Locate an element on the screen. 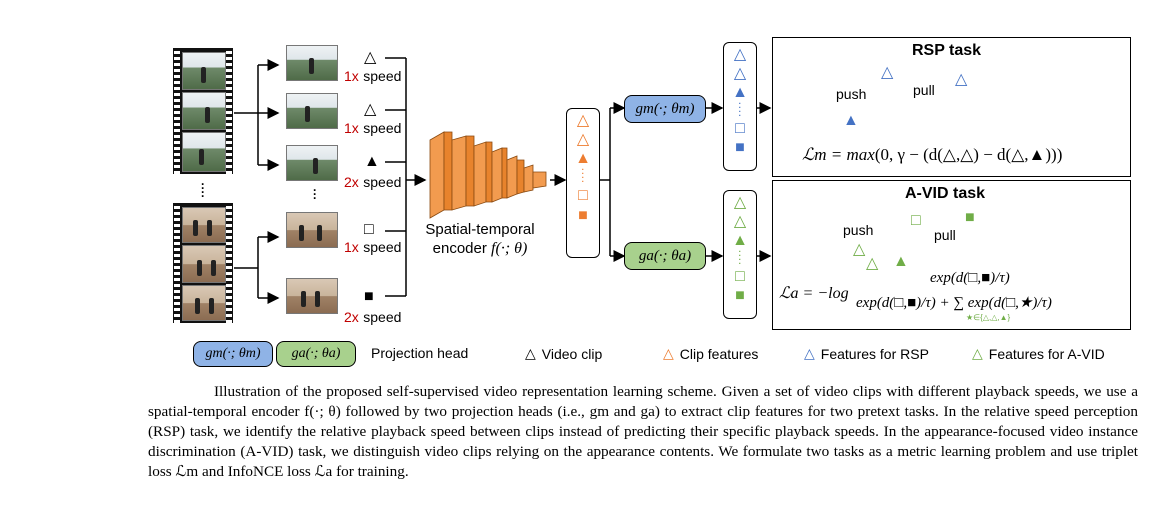 The image size is (1157, 505). avid-anchor-square: □ is located at coordinates (916, 220).